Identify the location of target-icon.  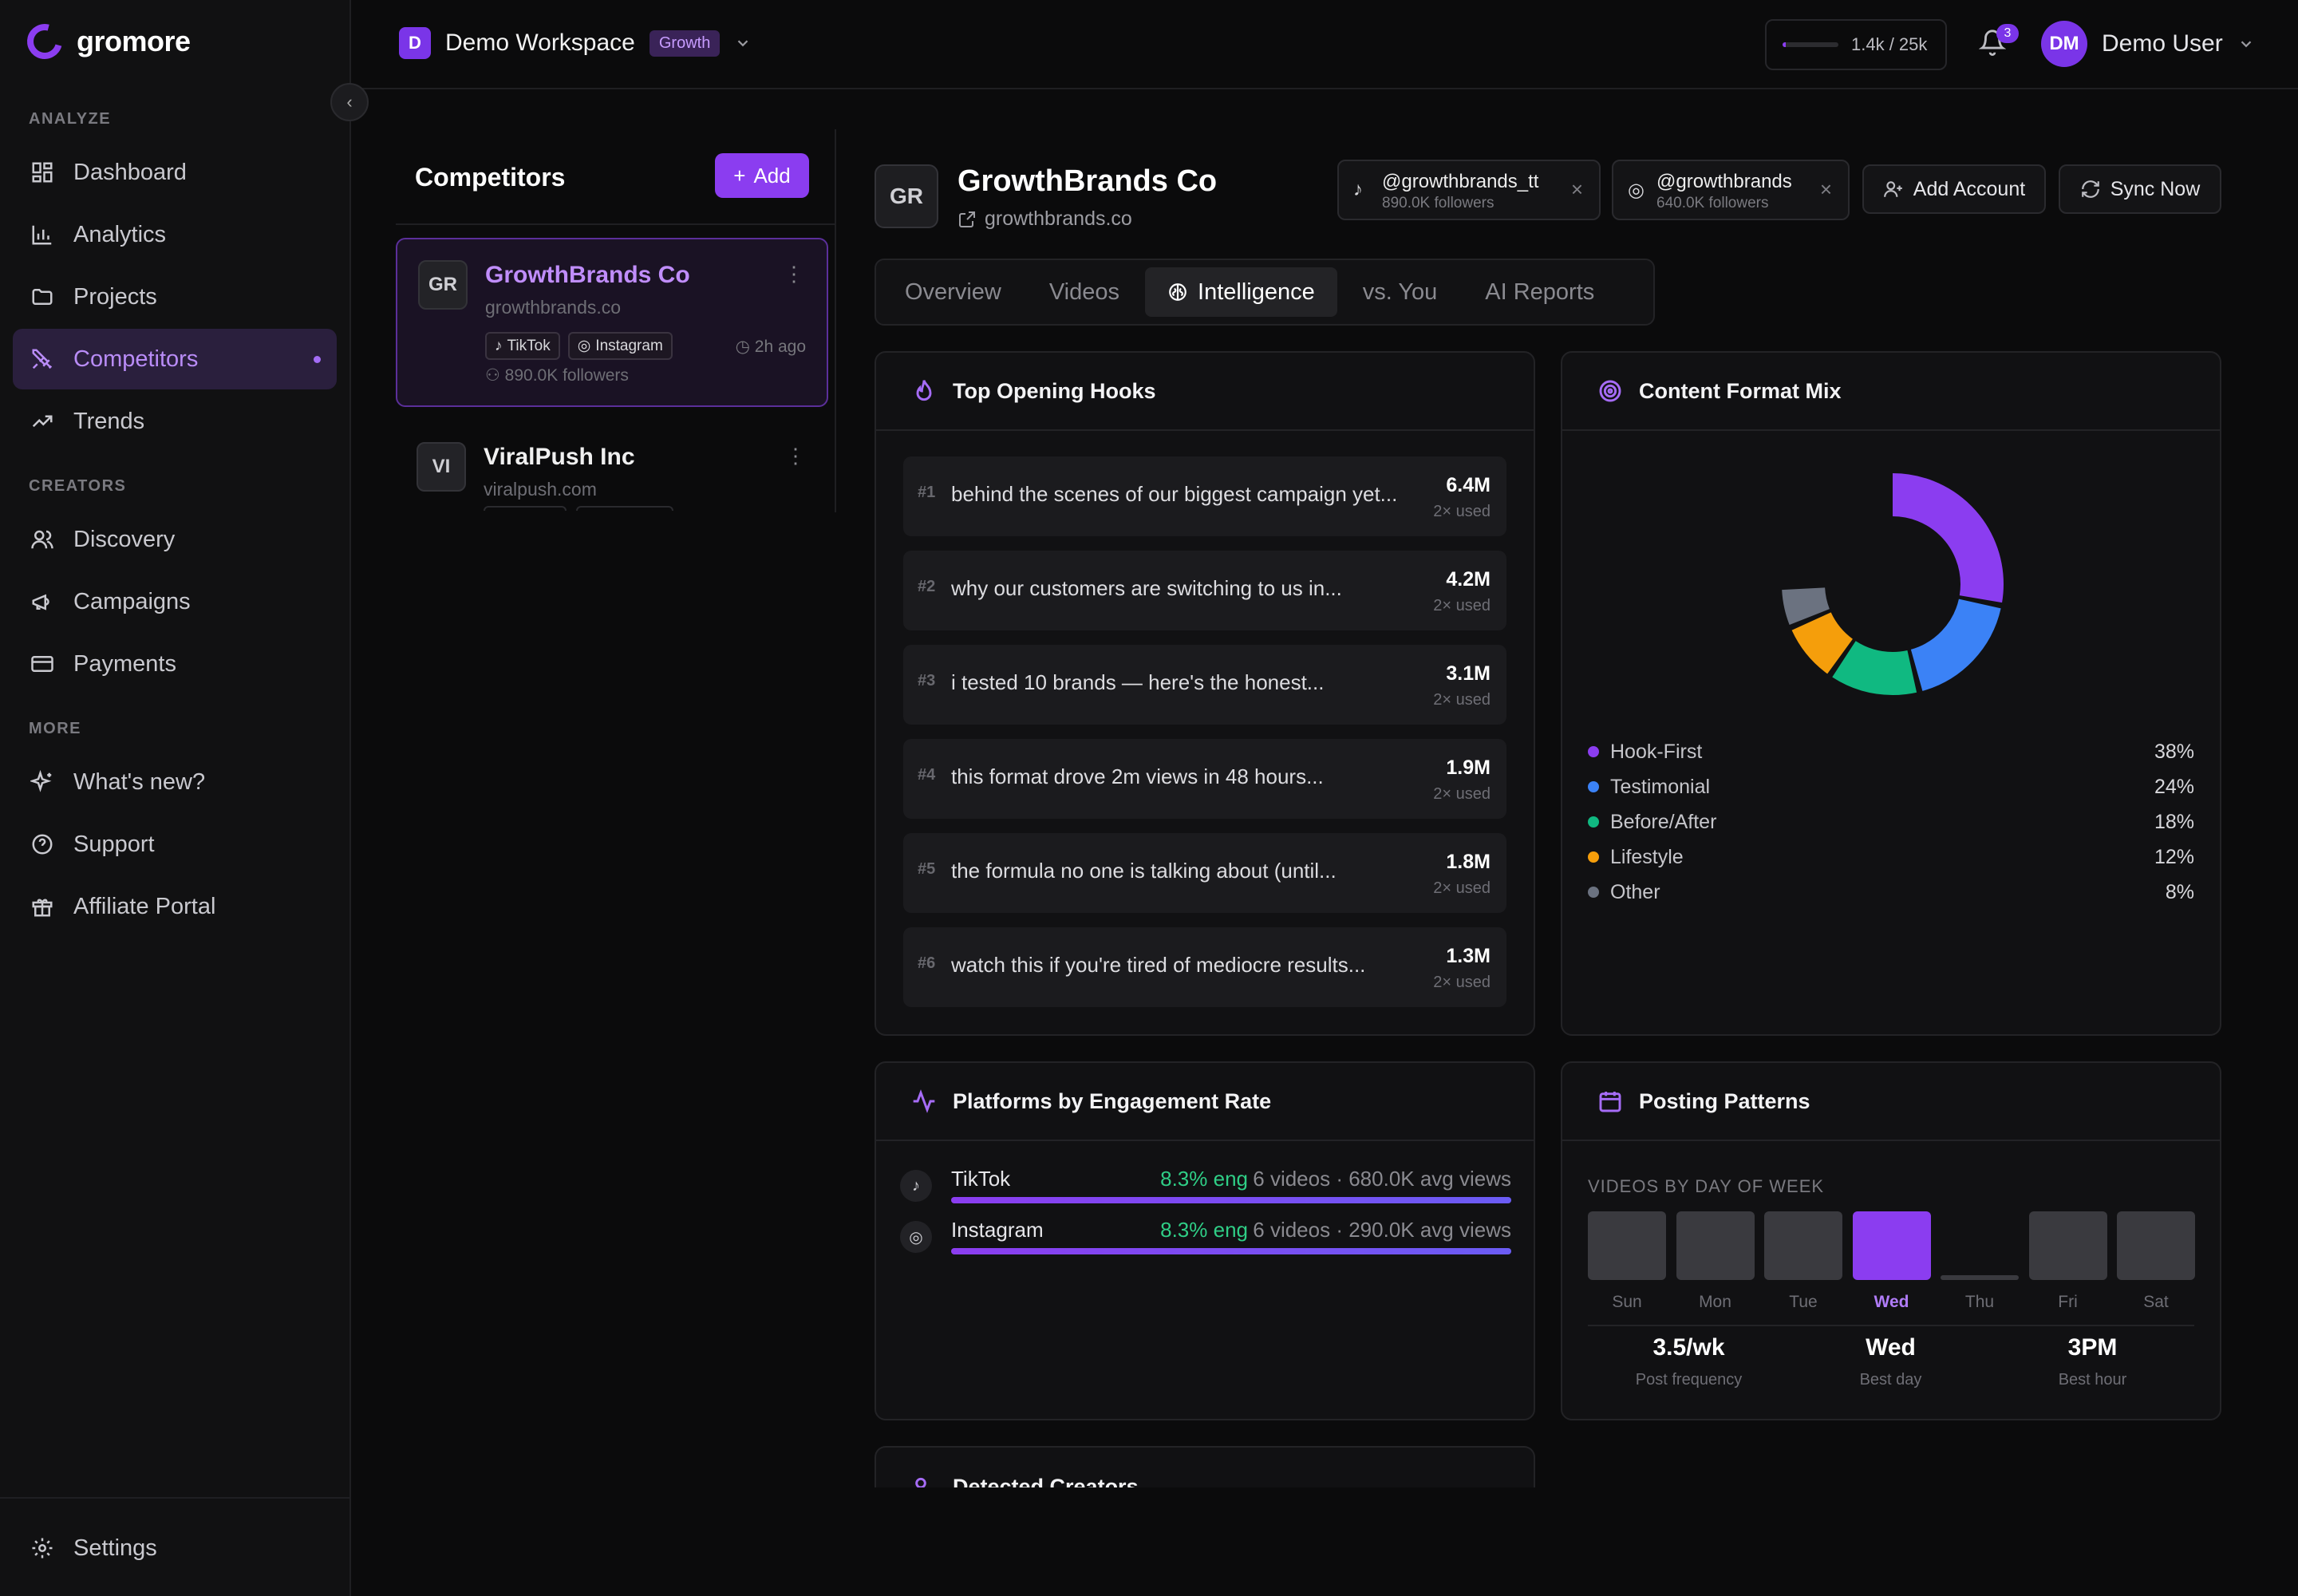
(1610, 391).